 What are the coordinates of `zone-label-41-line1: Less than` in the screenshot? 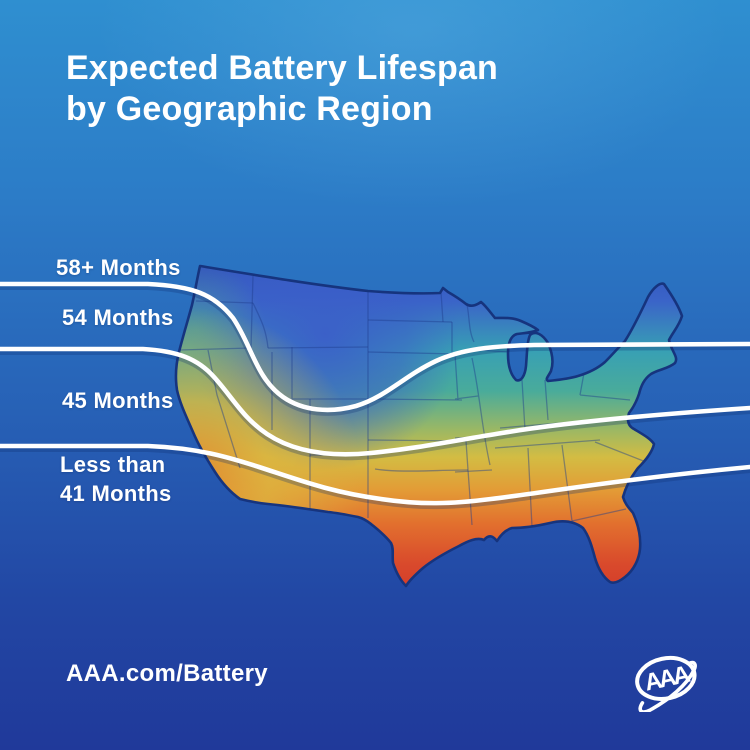 It's located at (113, 464).